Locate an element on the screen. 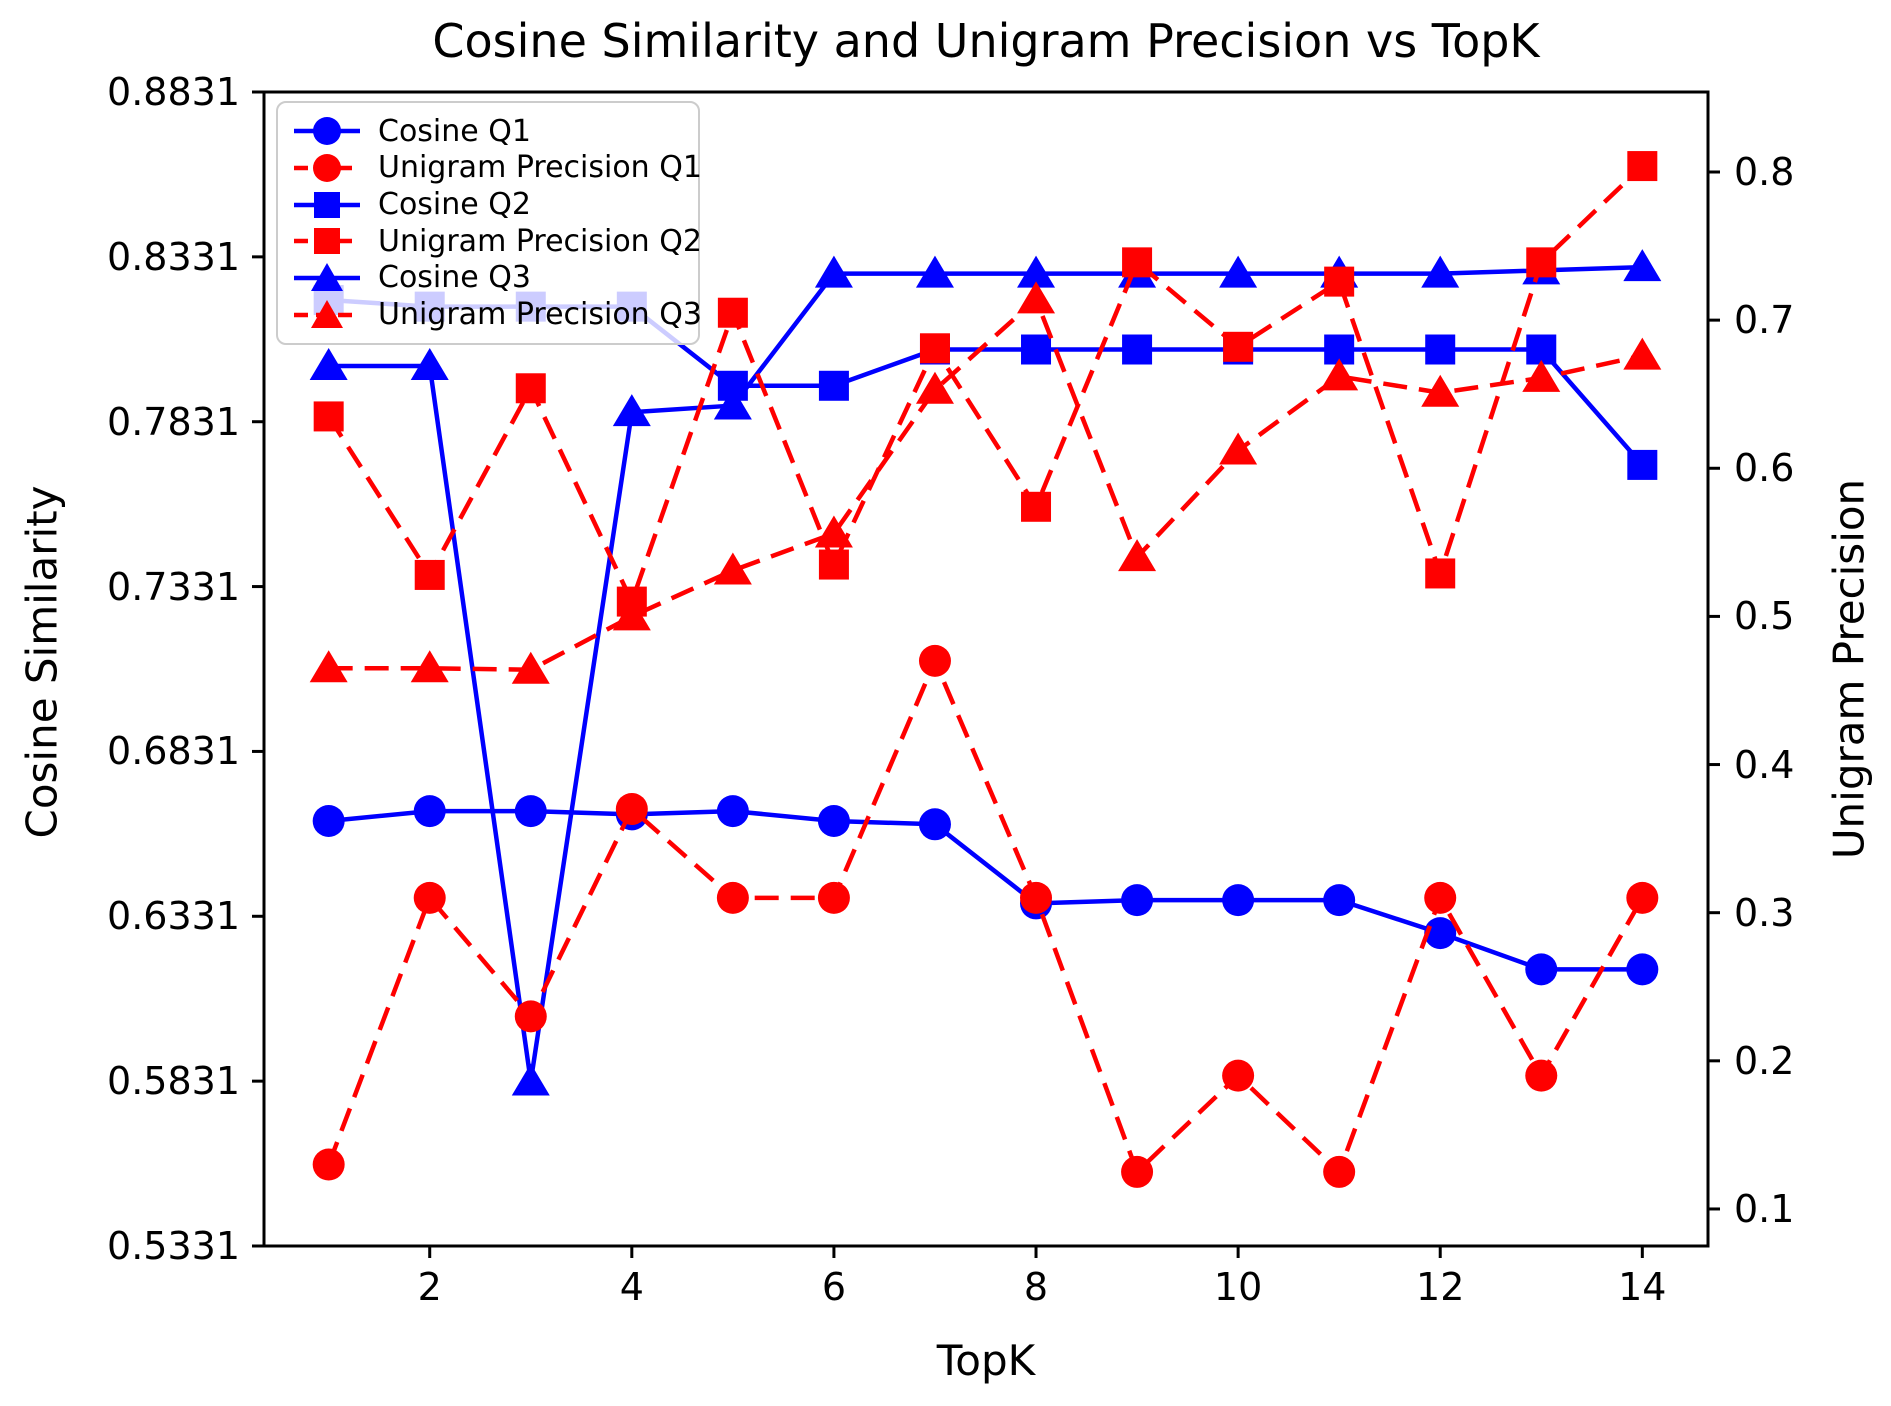 The width and height of the screenshot is (1891, 1406). legend-item: Cosine Q3 is located at coordinates (487, 278).